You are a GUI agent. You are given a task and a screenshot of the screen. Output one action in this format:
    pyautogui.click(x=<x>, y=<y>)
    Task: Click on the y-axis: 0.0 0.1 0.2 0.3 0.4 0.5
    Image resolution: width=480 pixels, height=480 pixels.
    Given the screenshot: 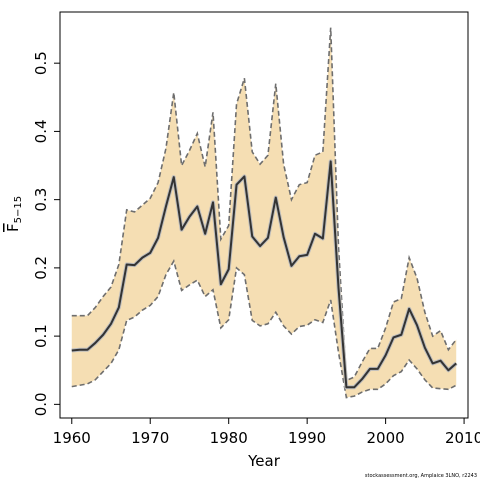 What is the action you would take?
    pyautogui.click(x=46, y=233)
    